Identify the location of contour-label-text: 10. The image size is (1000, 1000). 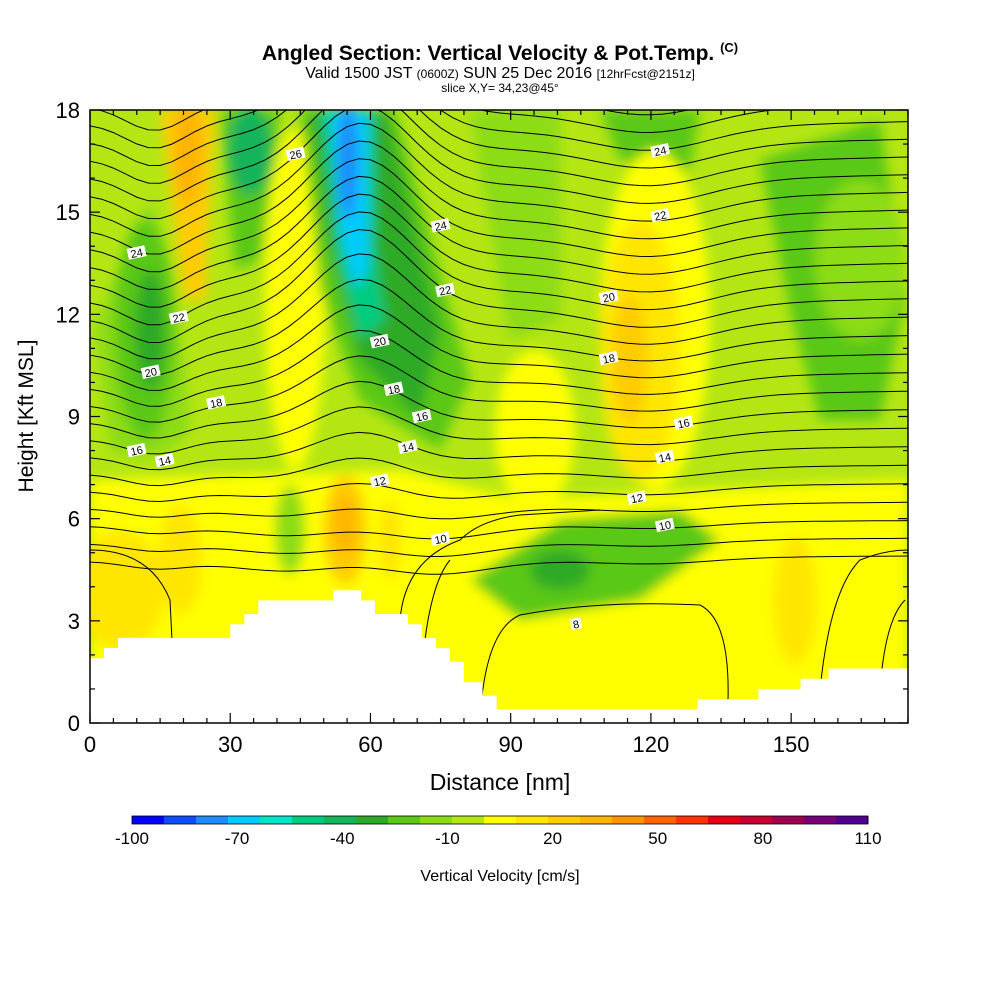
(441, 540).